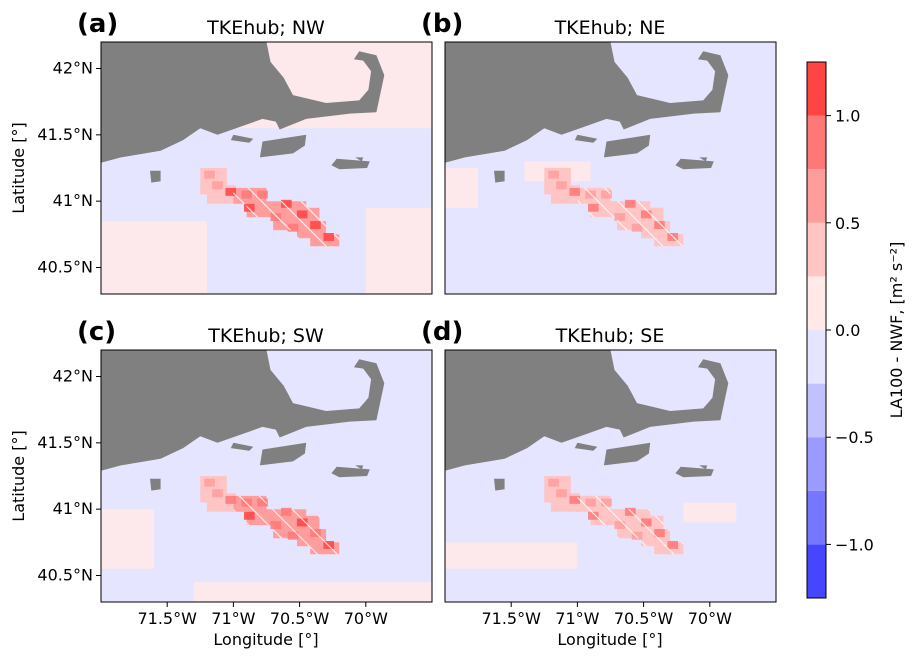 Image resolution: width=914 pixels, height=663 pixels. Describe the element at coordinates (896, 330) in the screenshot. I see `colorbar-label: LA100 - NWF, [m² s⁻²]` at that location.